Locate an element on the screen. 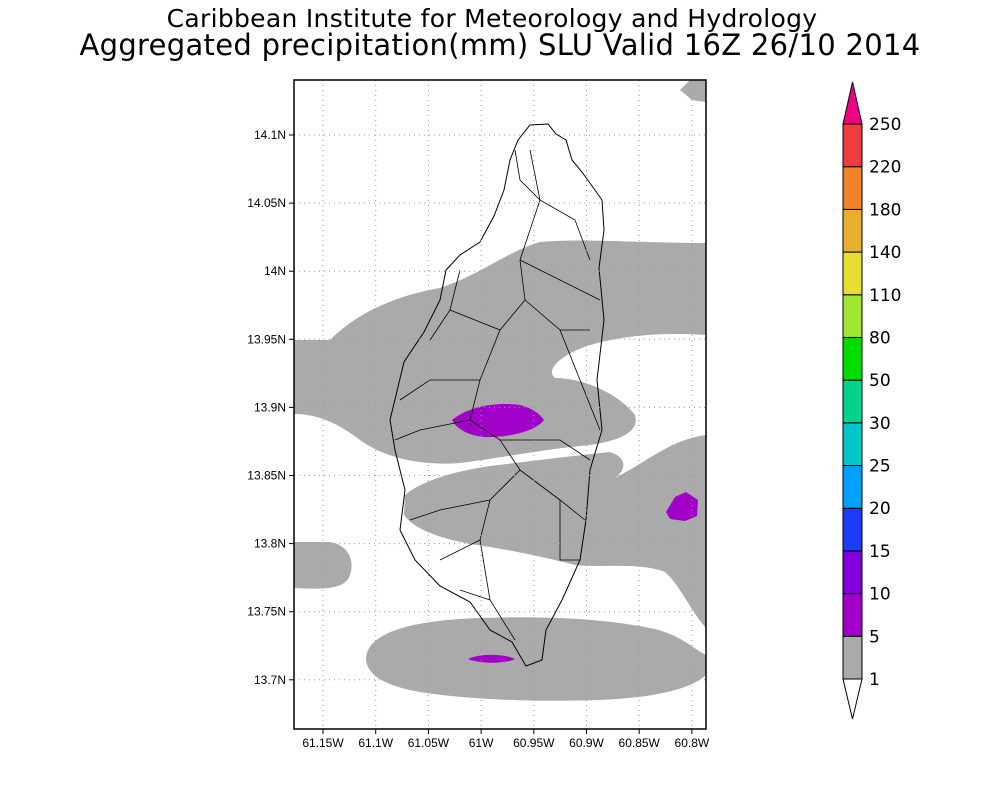 The width and height of the screenshot is (1000, 800). precip-5-10-regions is located at coordinates (575, 533).